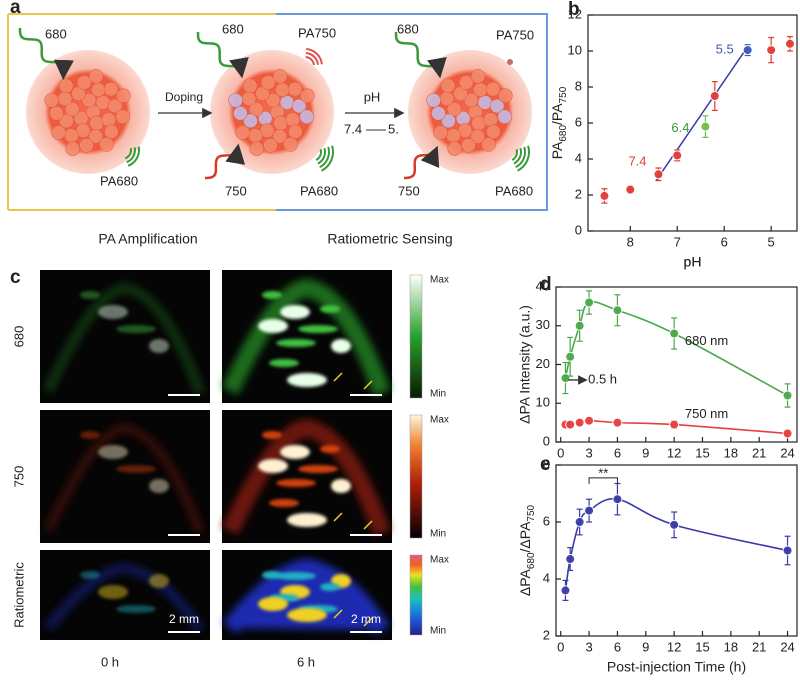  I want to click on annotation: 0.5 h, so click(602, 378).